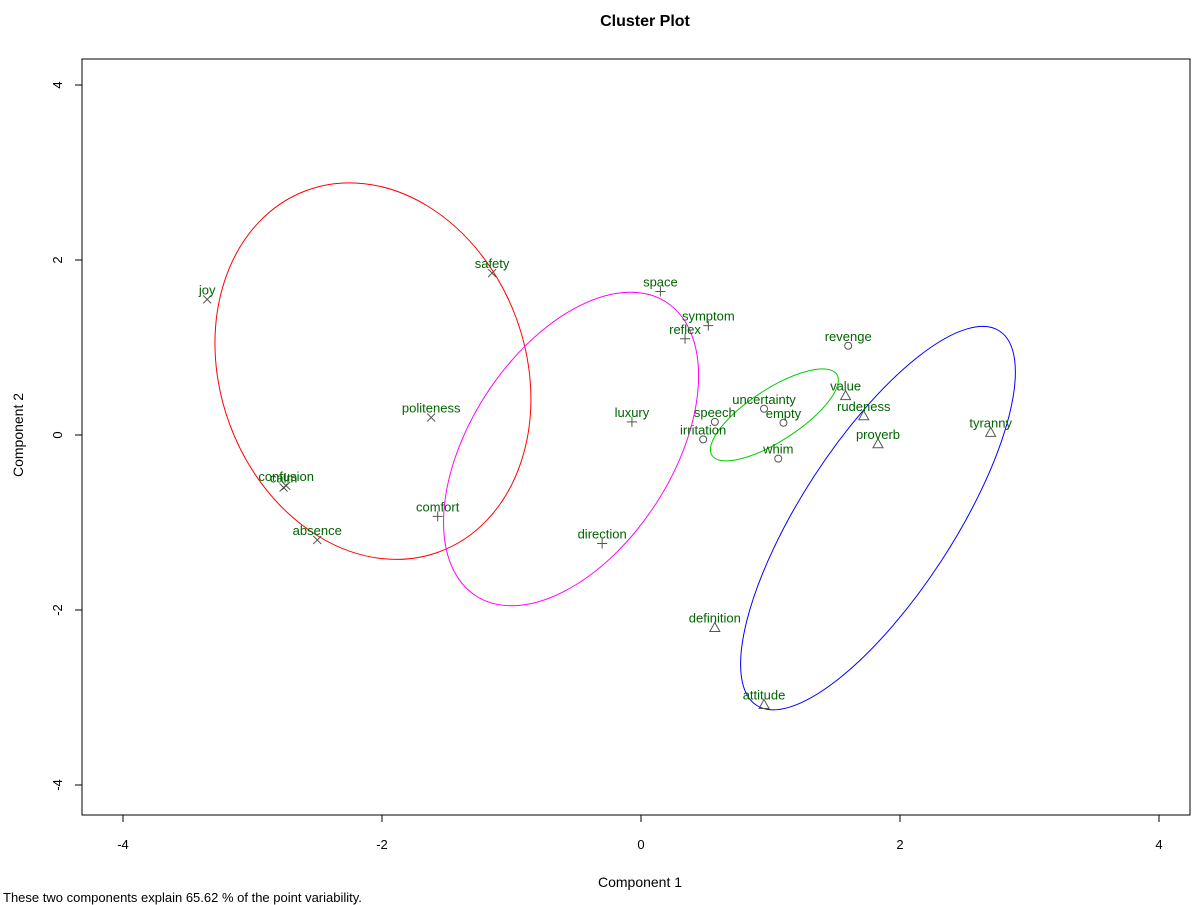 Image resolution: width=1192 pixels, height=905 pixels. Describe the element at coordinates (715, 618) in the screenshot. I see `point-label: definition` at that location.